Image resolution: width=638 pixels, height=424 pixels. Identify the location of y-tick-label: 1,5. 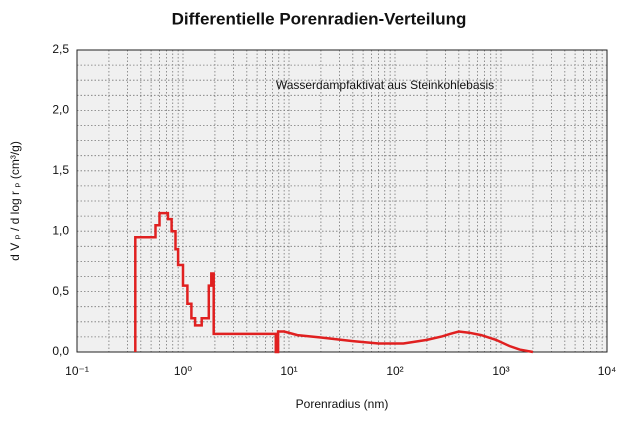
(60, 170).